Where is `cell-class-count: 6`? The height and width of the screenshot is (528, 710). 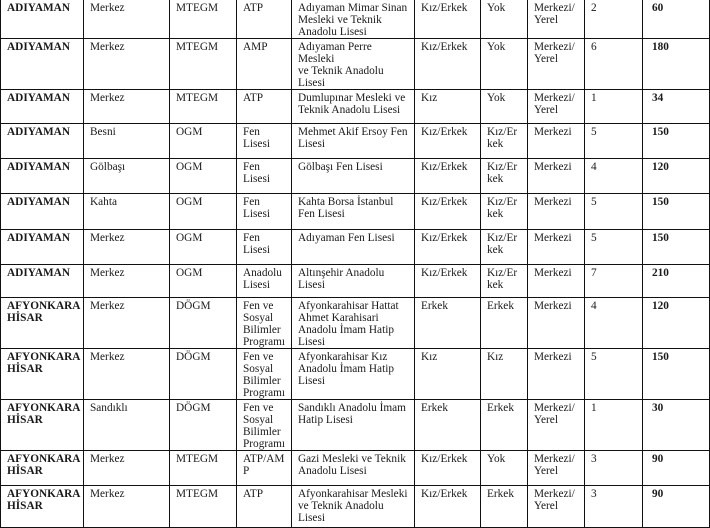 cell-class-count: 6 is located at coordinates (613, 64).